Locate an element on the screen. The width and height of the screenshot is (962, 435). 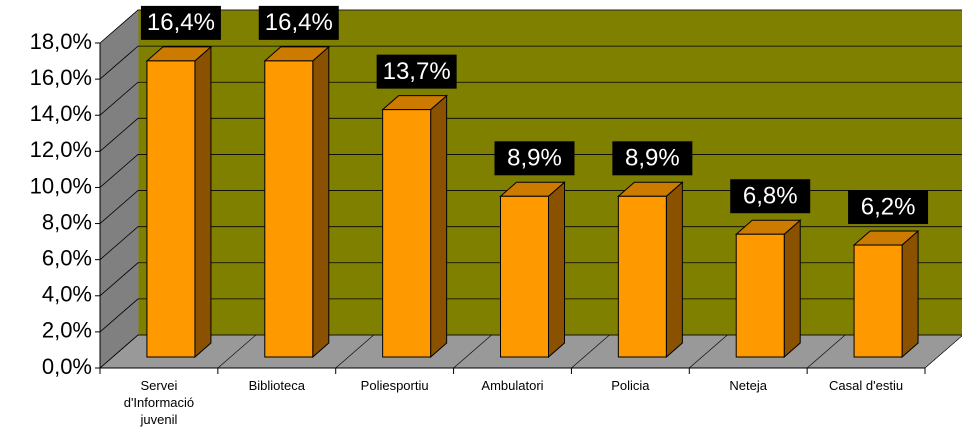
x-tick-label: Biblioteca is located at coordinates (276, 385).